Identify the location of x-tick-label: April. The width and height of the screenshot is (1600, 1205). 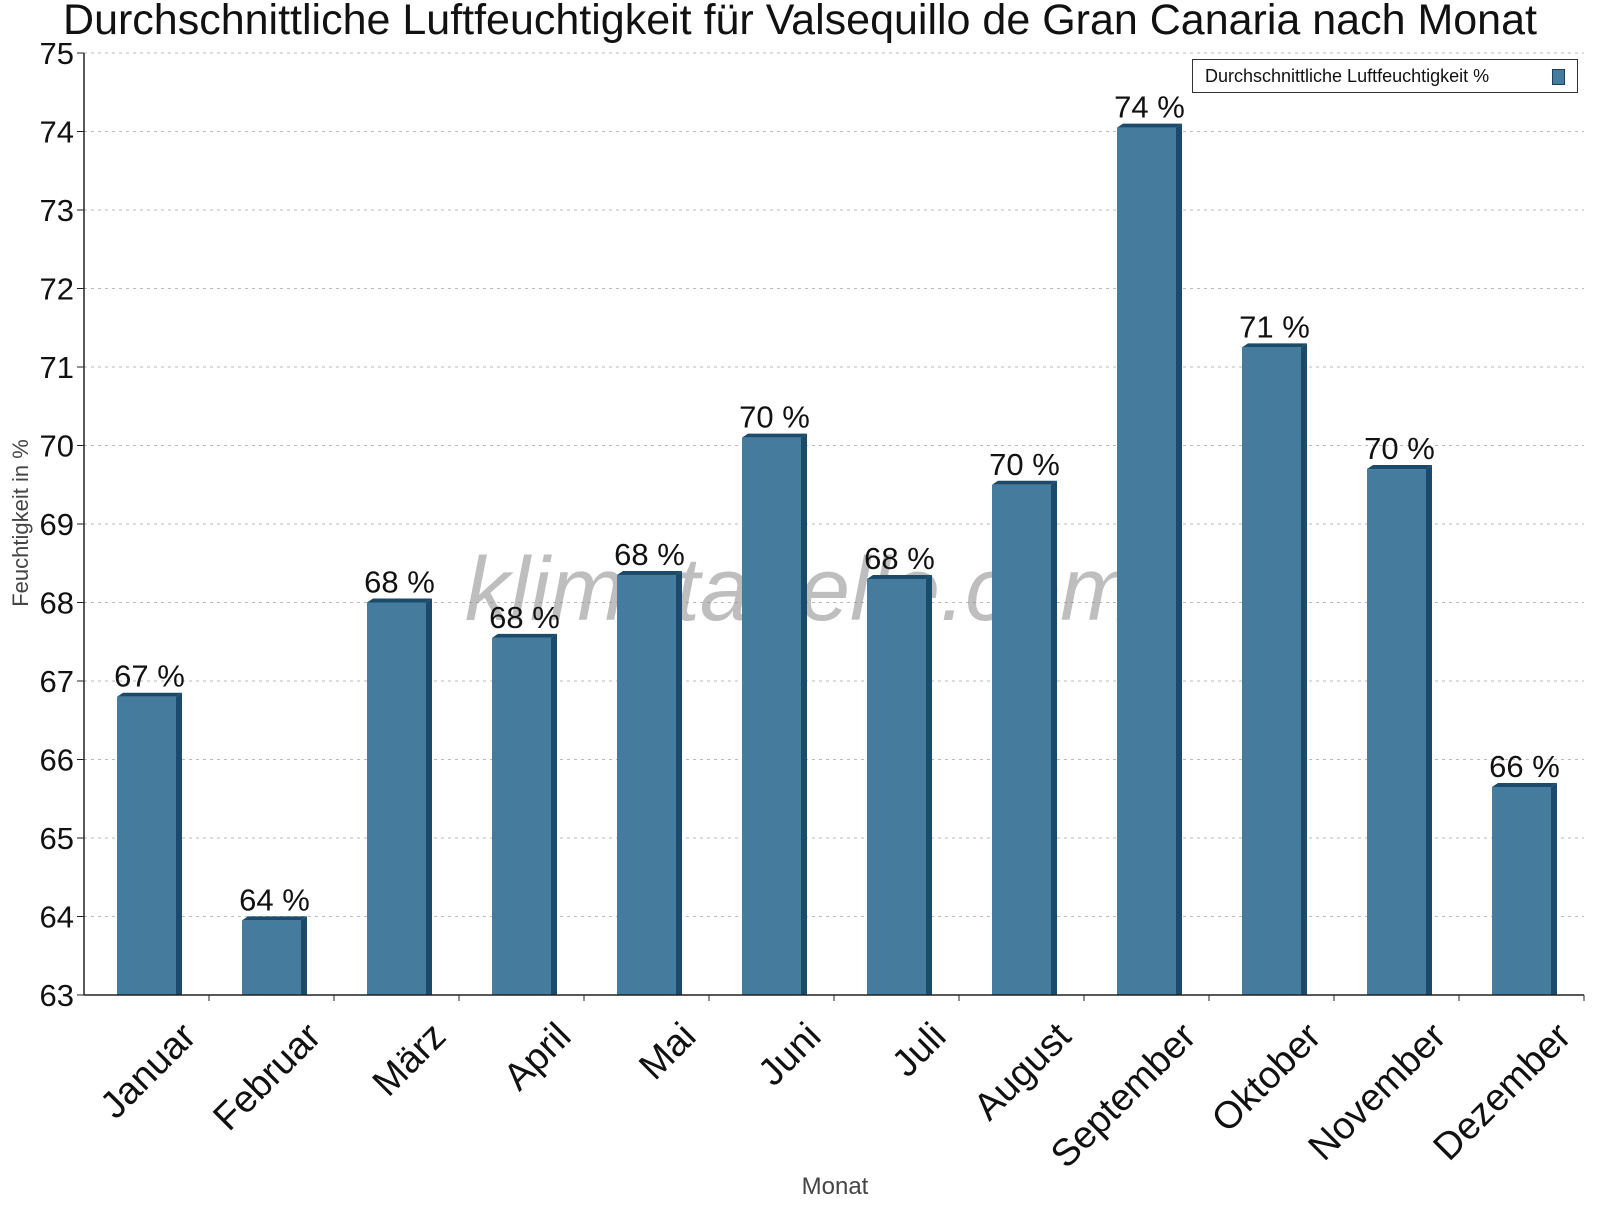
(537, 1056).